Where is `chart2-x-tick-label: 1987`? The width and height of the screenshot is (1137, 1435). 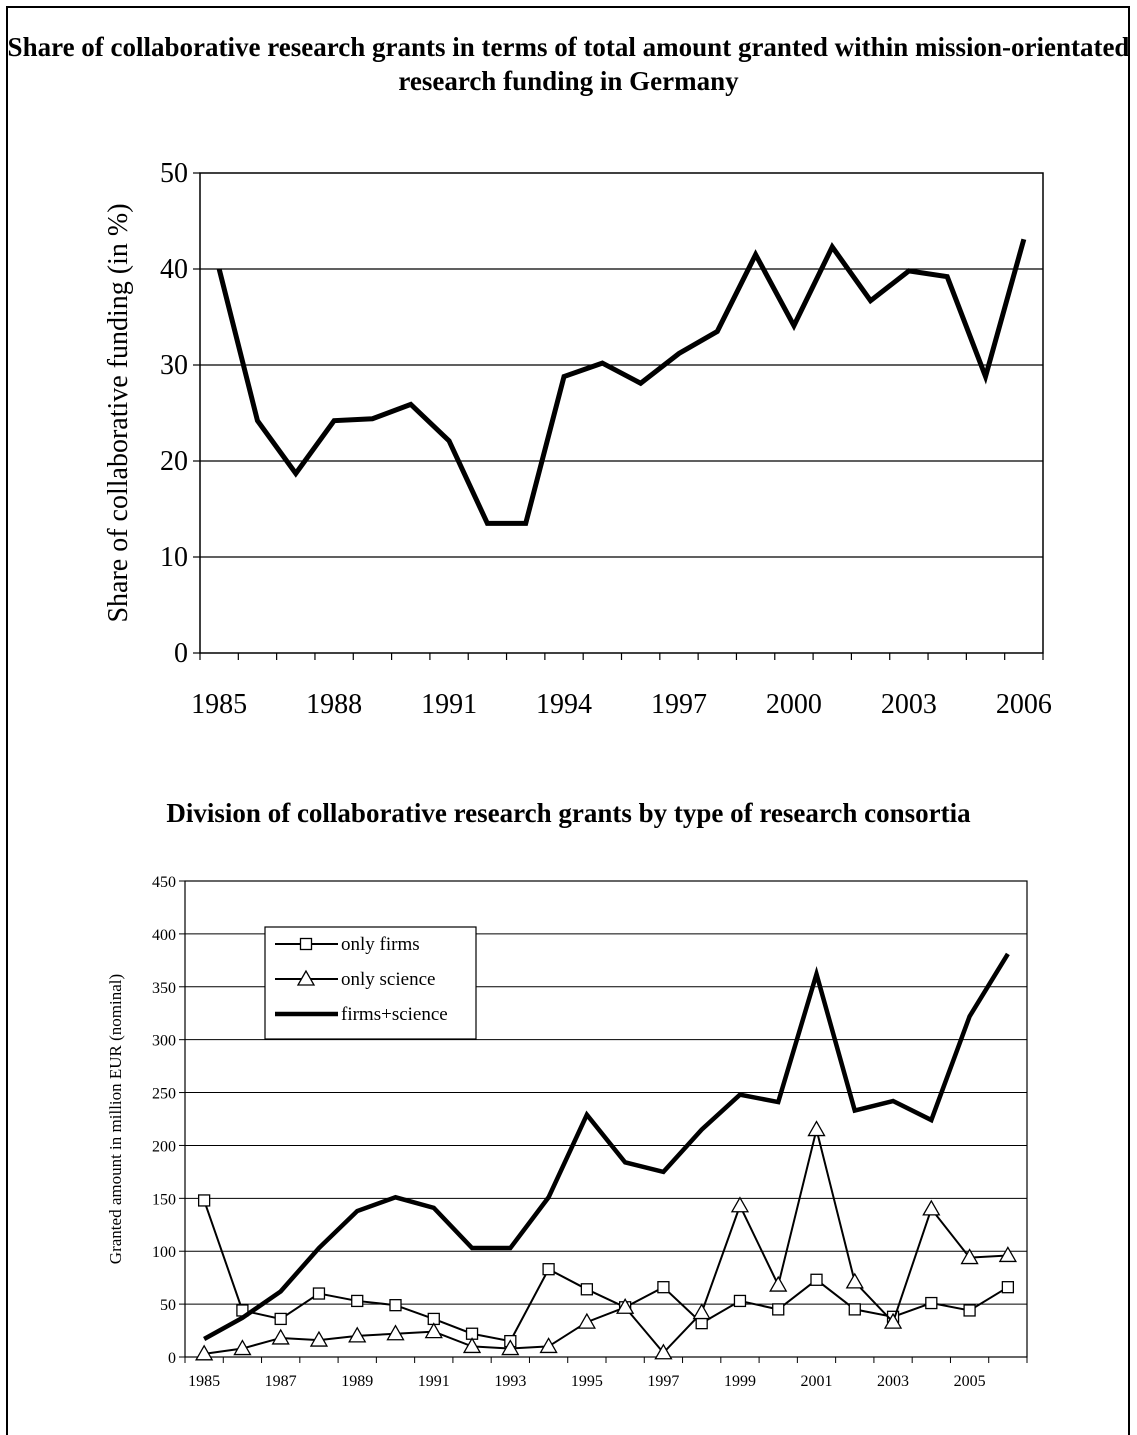 chart2-x-tick-label: 1987 is located at coordinates (281, 1381).